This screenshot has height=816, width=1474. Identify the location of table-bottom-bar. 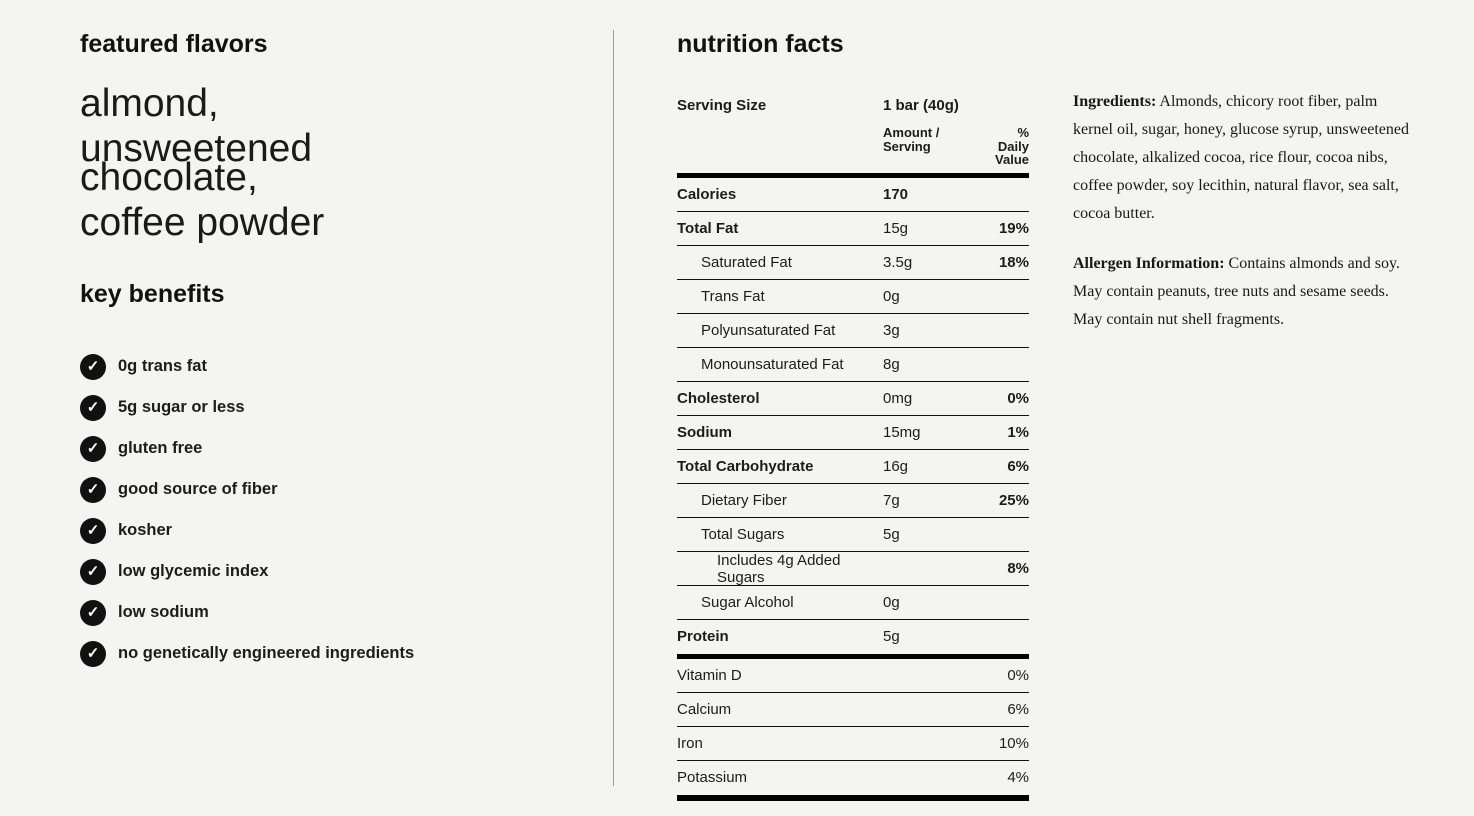
(853, 797).